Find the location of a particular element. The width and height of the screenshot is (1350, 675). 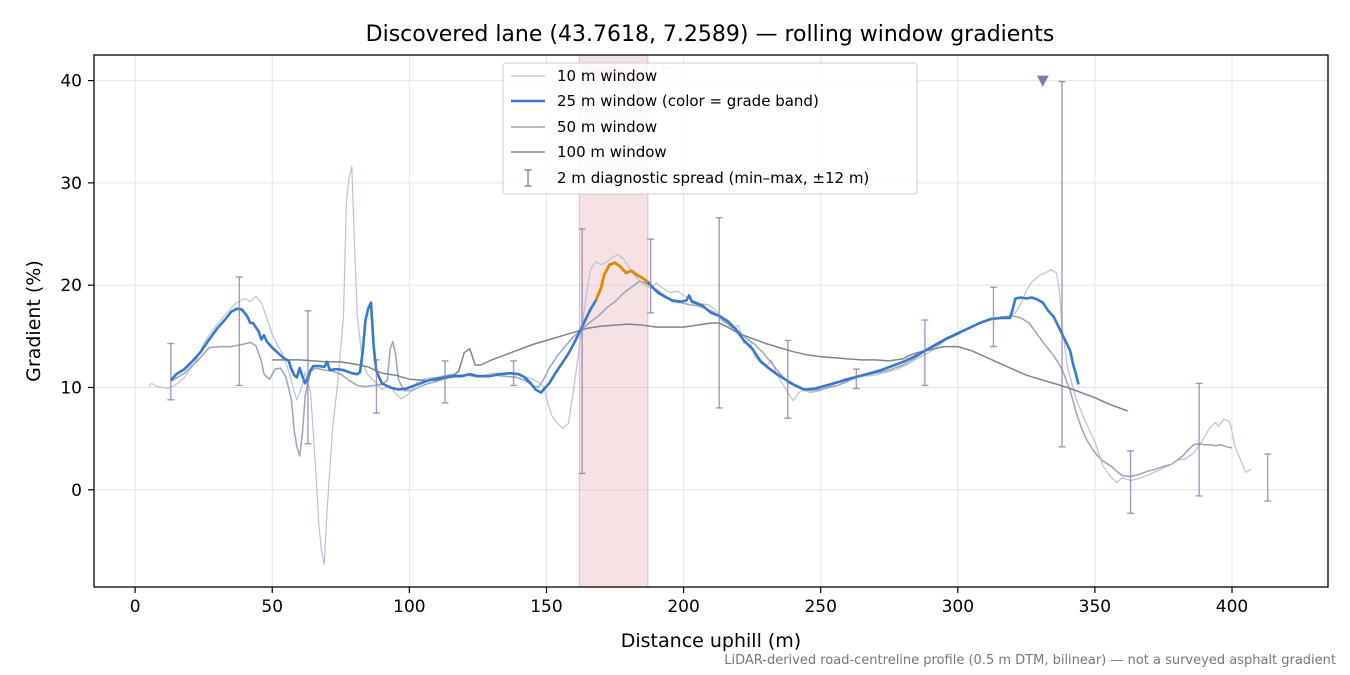

x-tick-label: 250 is located at coordinates (820, 607).